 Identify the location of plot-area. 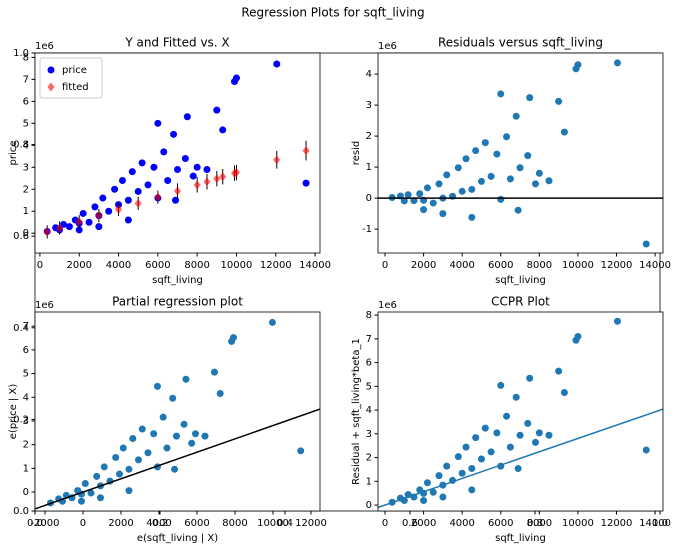
(520, 413).